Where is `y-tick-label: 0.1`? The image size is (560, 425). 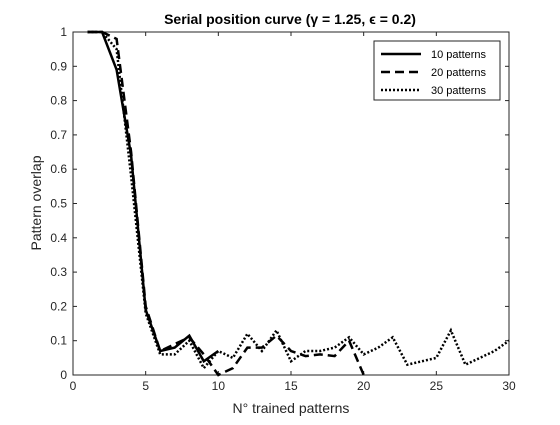
y-tick-label: 0.1 is located at coordinates (58, 341).